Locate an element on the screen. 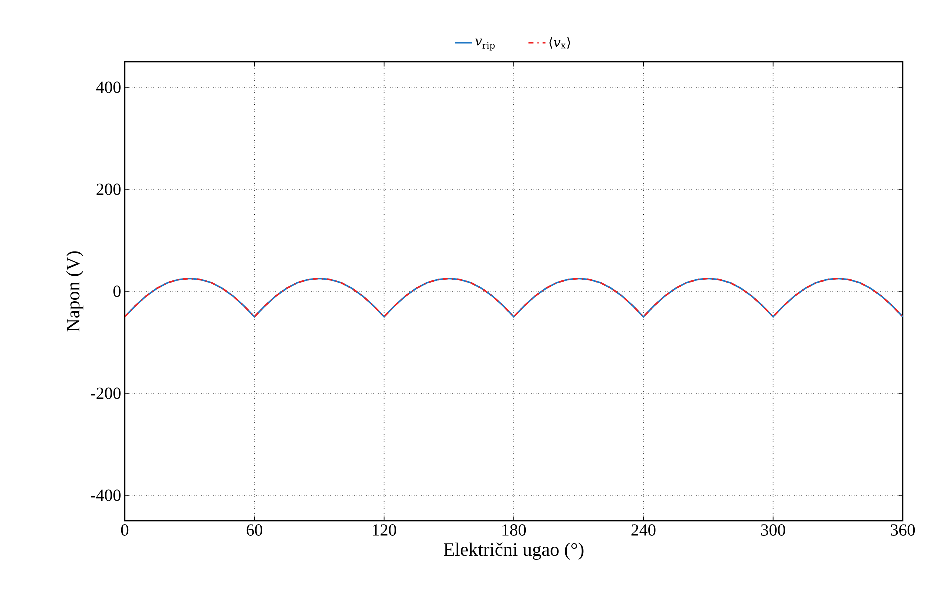 This screenshot has height=611, width=933. x-tick-label: 120 is located at coordinates (384, 530).